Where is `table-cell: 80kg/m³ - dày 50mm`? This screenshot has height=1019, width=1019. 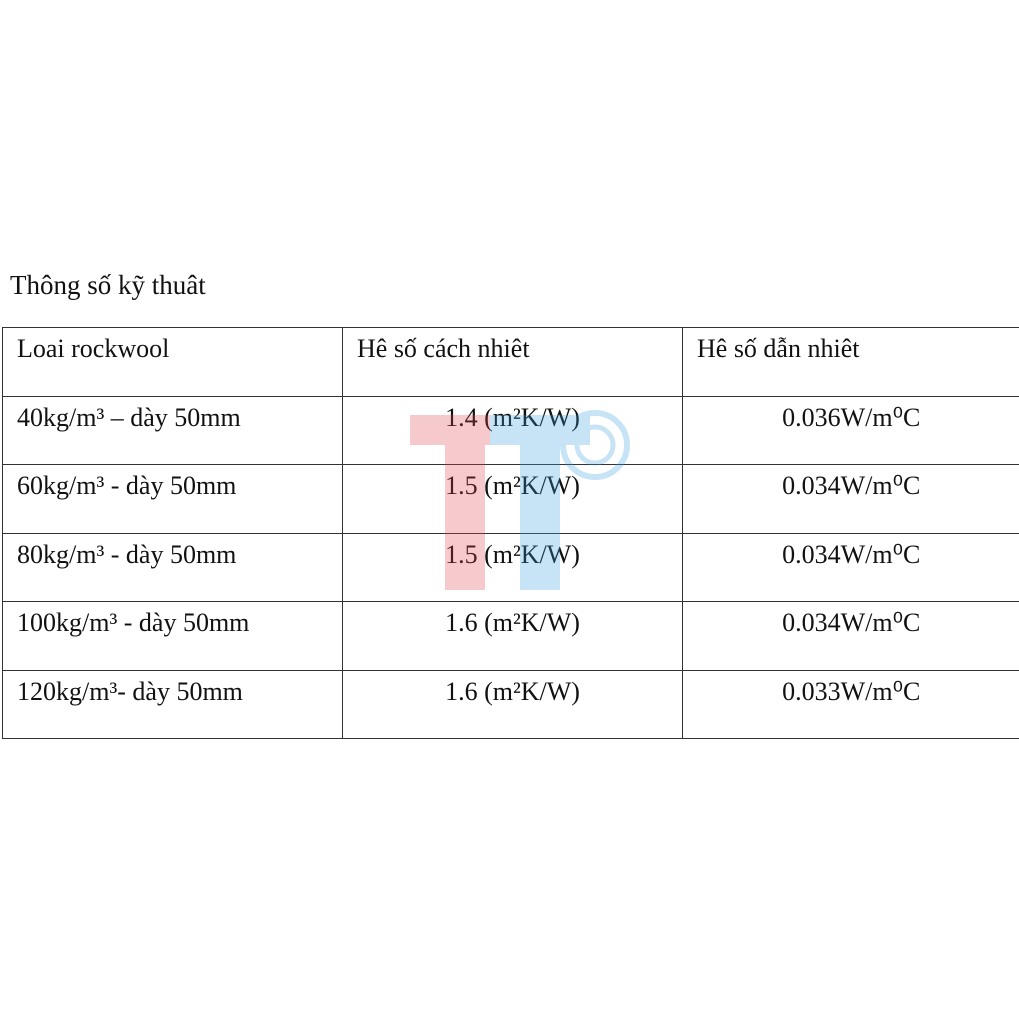
table-cell: 80kg/m³ - dày 50mm is located at coordinates (172, 567).